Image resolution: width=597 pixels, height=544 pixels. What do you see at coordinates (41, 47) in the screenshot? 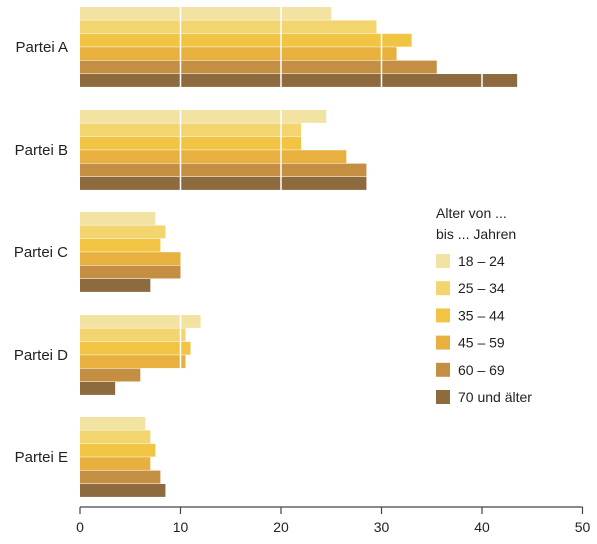
I see `category-label: Partei A` at bounding box center [41, 47].